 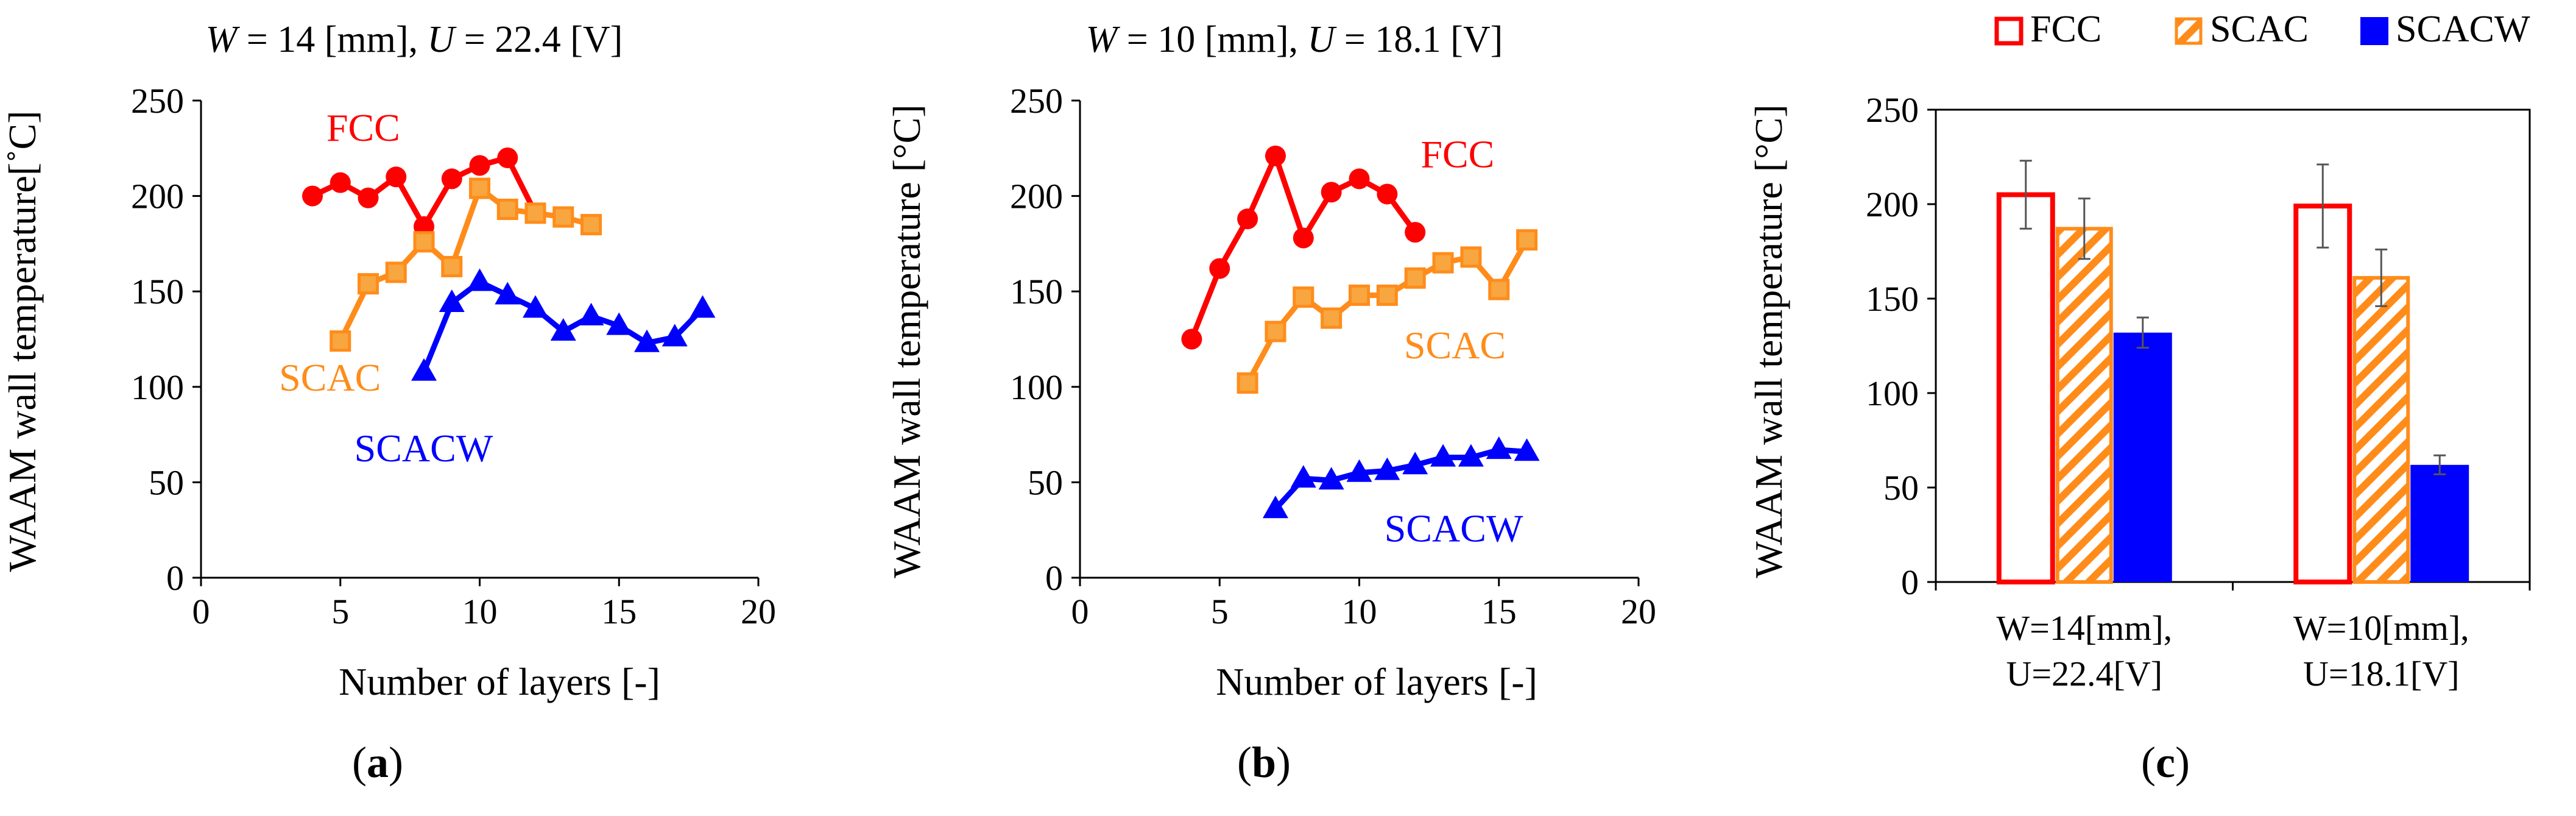 What do you see at coordinates (464, 263) in the screenshot?
I see `series-line-scac` at bounding box center [464, 263].